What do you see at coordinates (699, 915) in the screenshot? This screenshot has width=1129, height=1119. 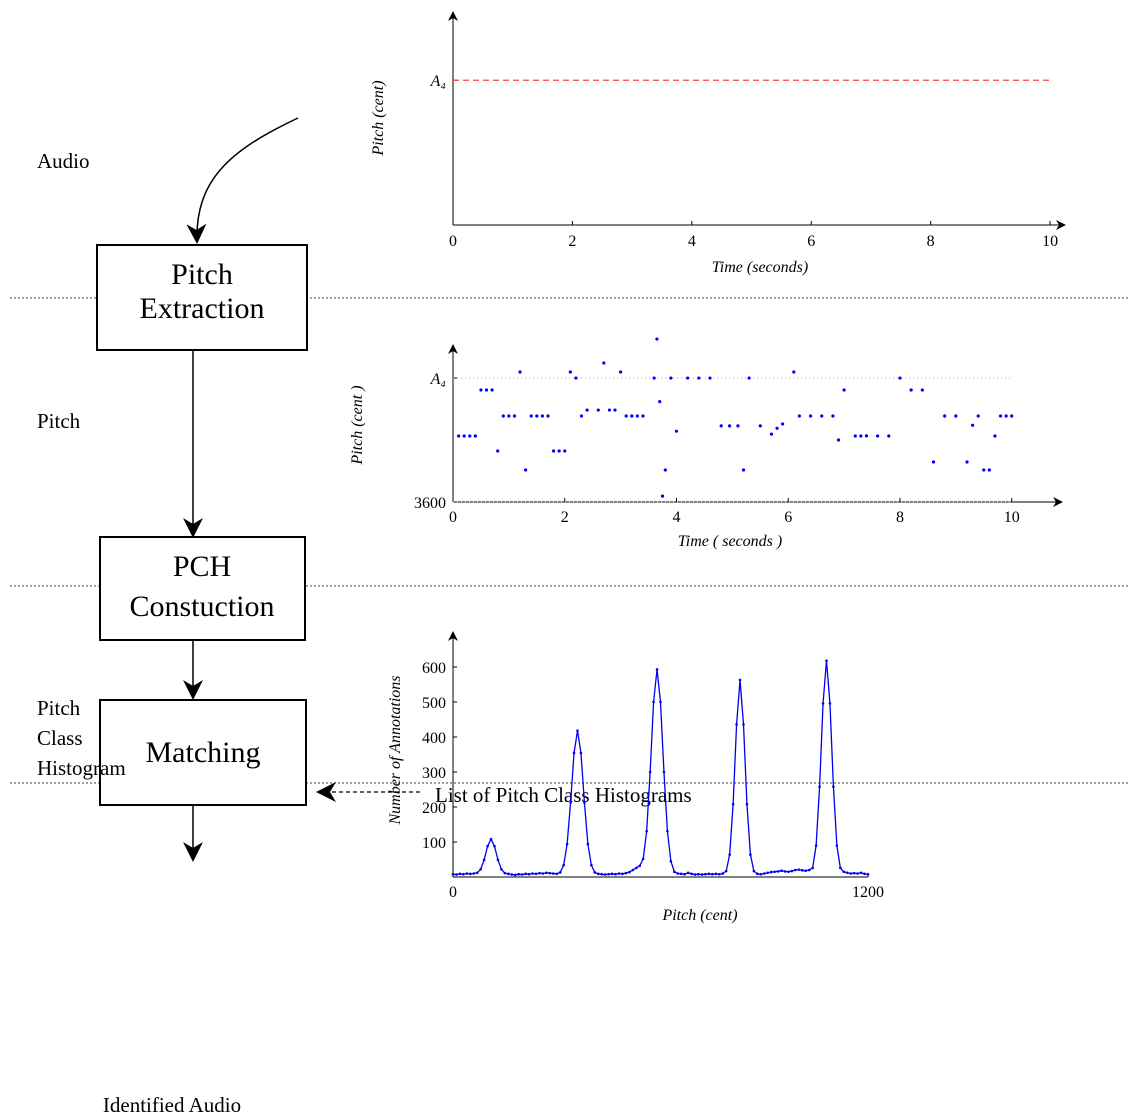 I see `x-axis-label: Pitch (cent)` at bounding box center [699, 915].